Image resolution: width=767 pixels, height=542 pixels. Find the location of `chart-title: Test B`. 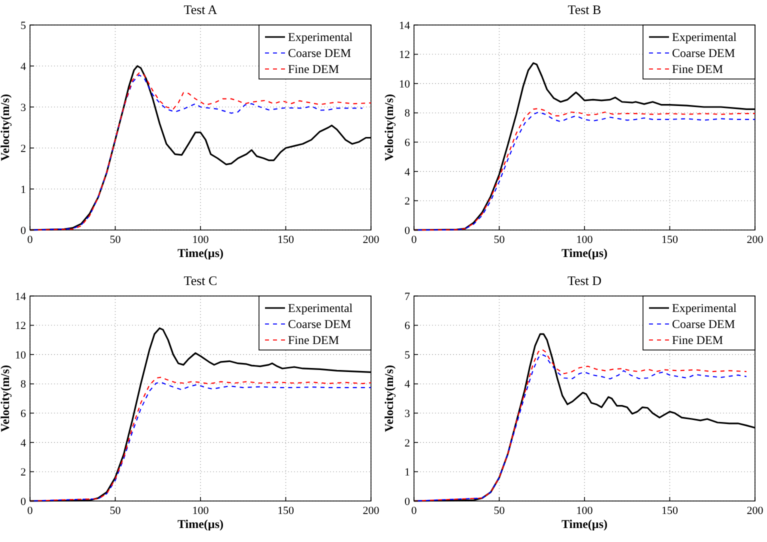

chart-title: Test B is located at coordinates (585, 9).